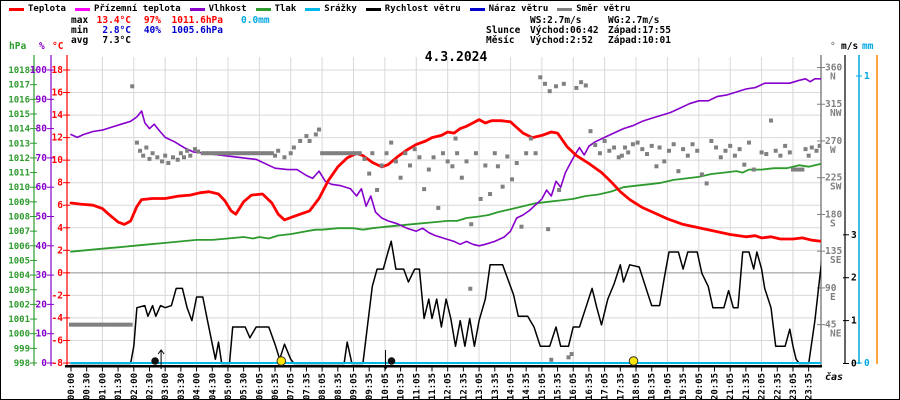  Describe the element at coordinates (281, 361) in the screenshot. I see `sunrise-sun-icon` at that location.